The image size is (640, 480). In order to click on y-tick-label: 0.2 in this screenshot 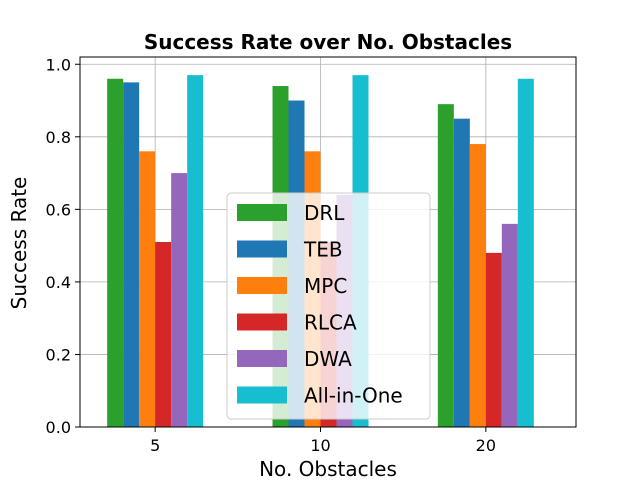, I will do `click(58, 354)`.